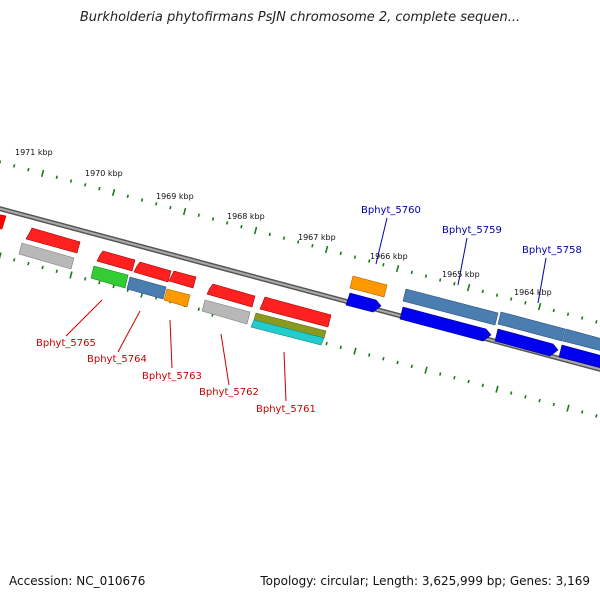 The image size is (600, 600). I want to click on gene-label: Bphyt_5759, so click(472, 230).